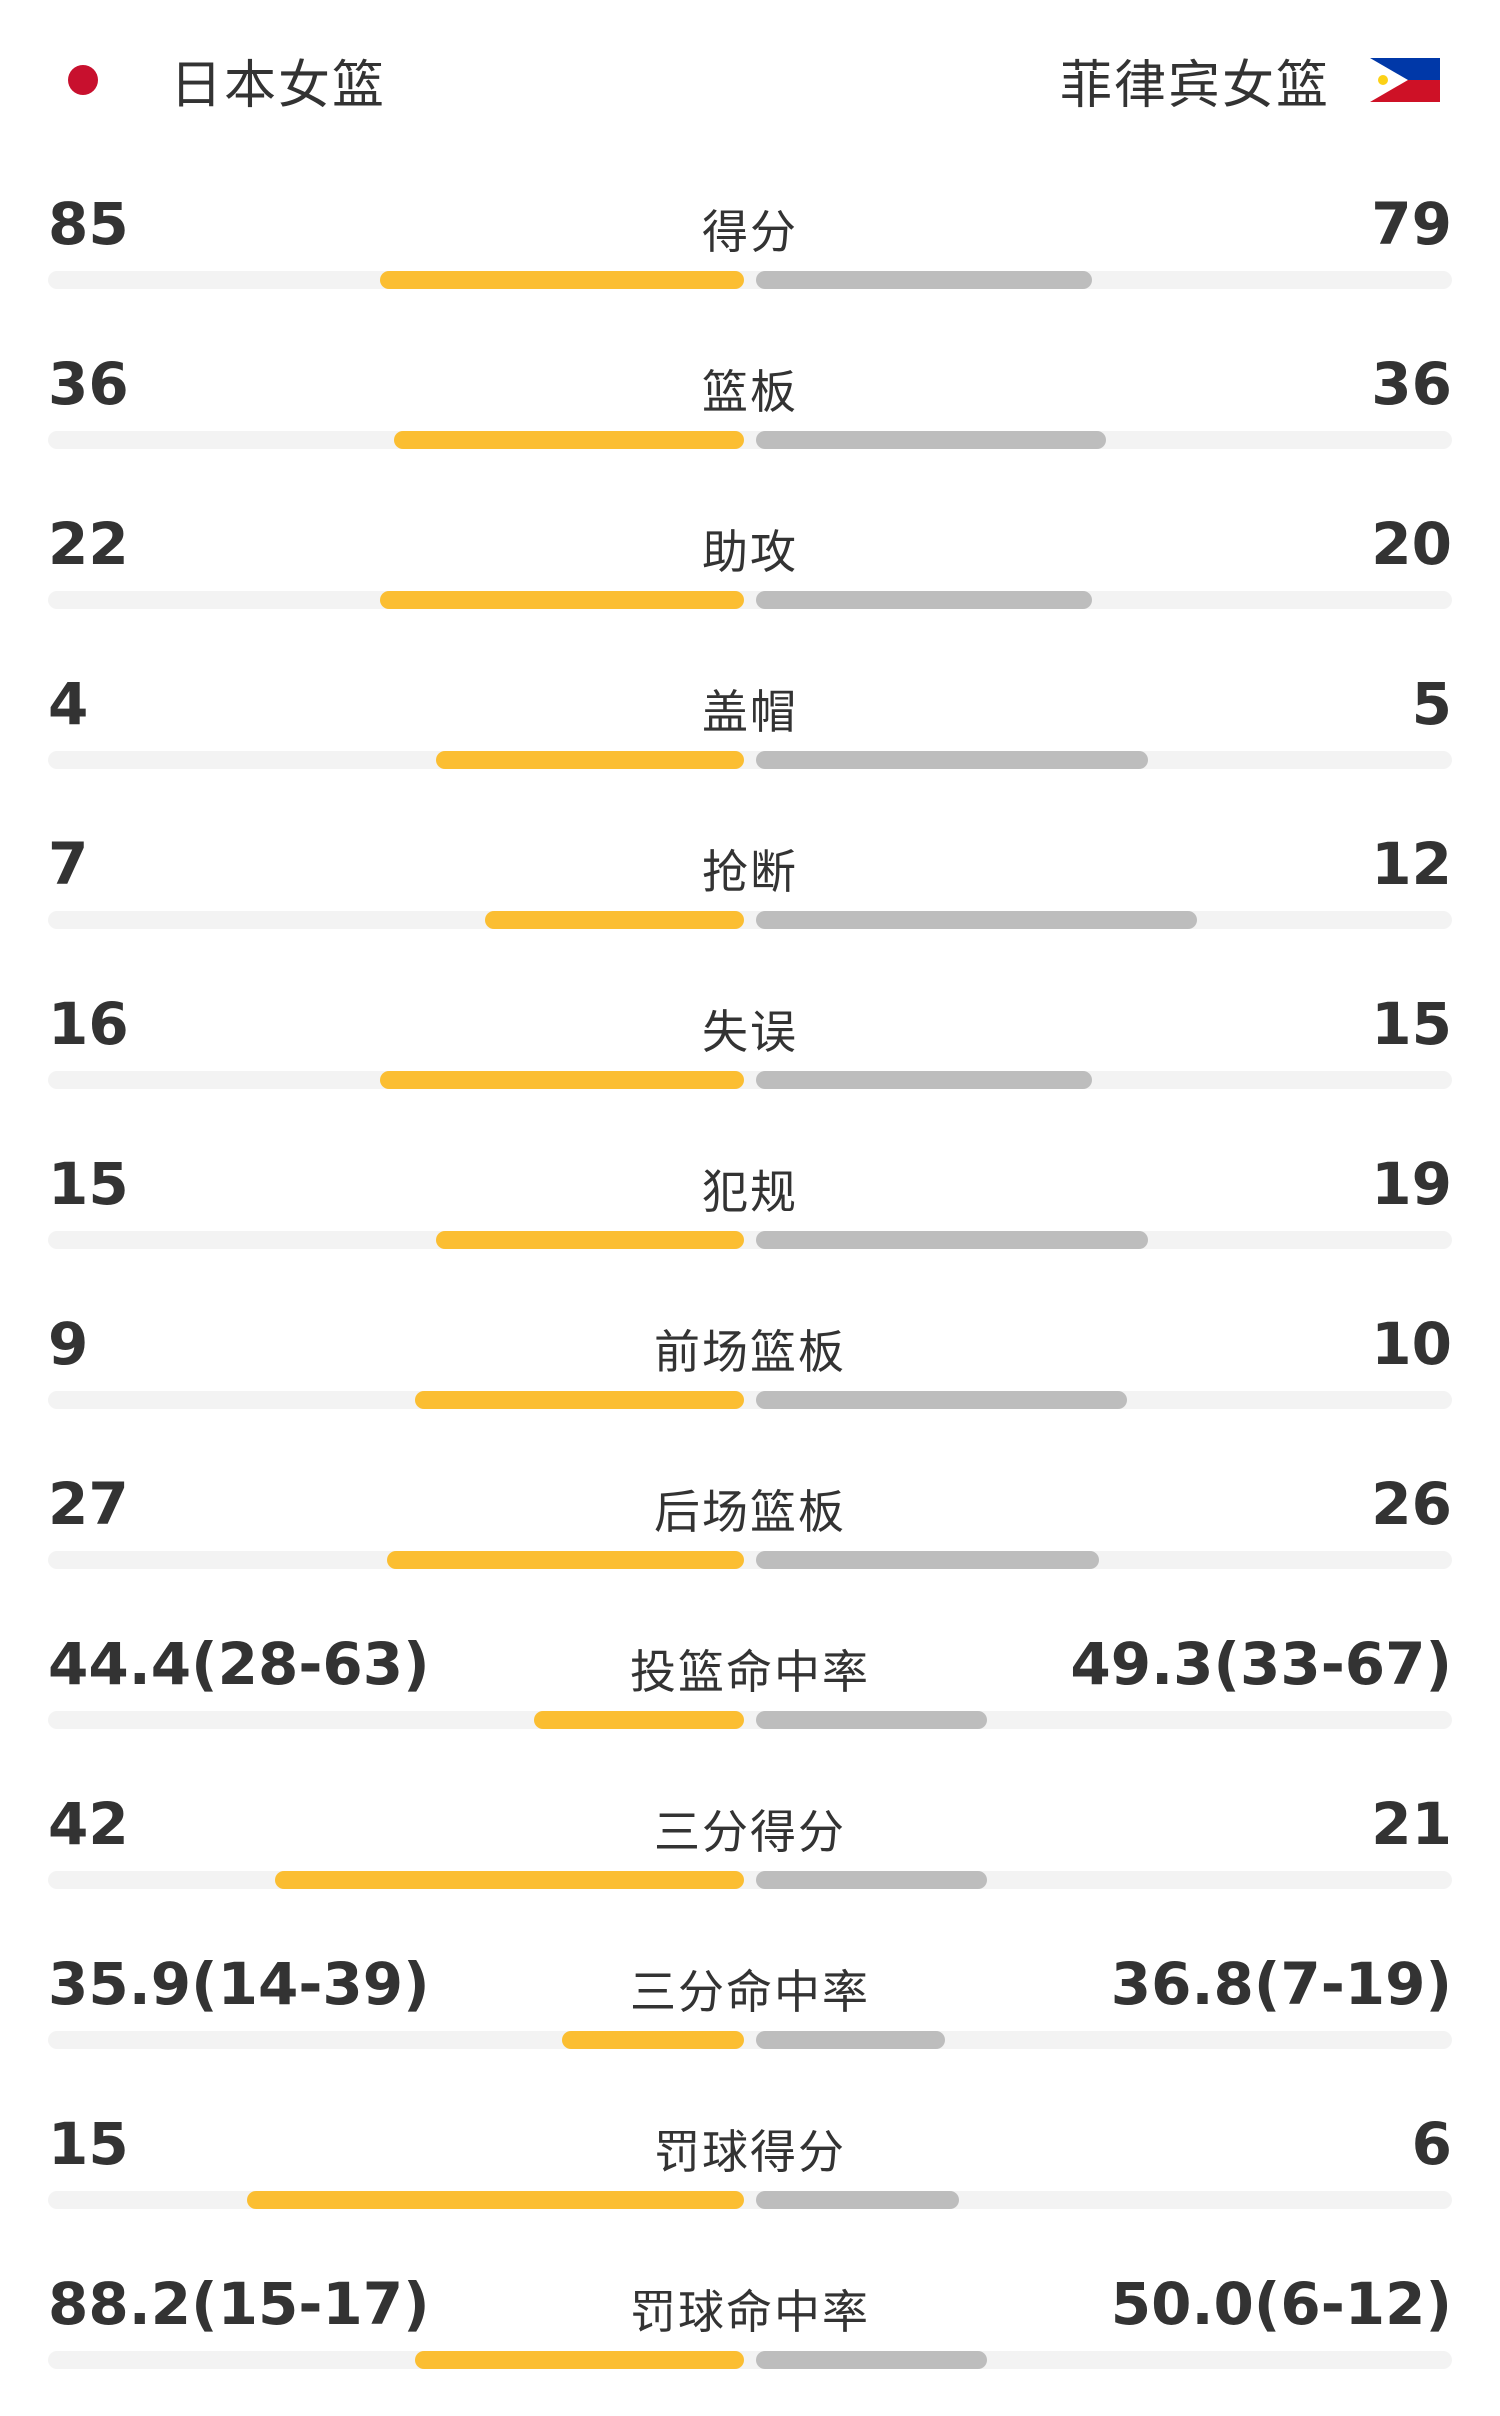 Image resolution: width=1500 pixels, height=2416 pixels. Describe the element at coordinates (1431, 704) in the screenshot. I see `away-stat-value: 5` at that location.